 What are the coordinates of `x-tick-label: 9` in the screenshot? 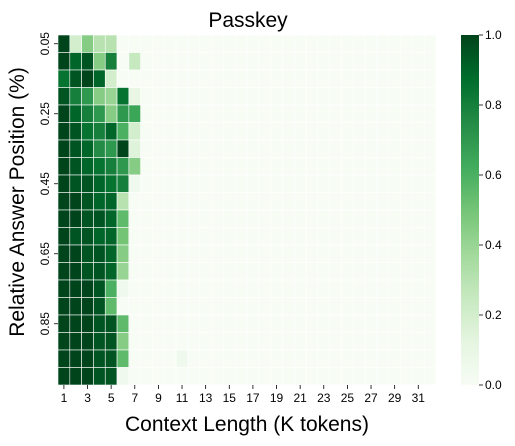 It's located at (158, 398).